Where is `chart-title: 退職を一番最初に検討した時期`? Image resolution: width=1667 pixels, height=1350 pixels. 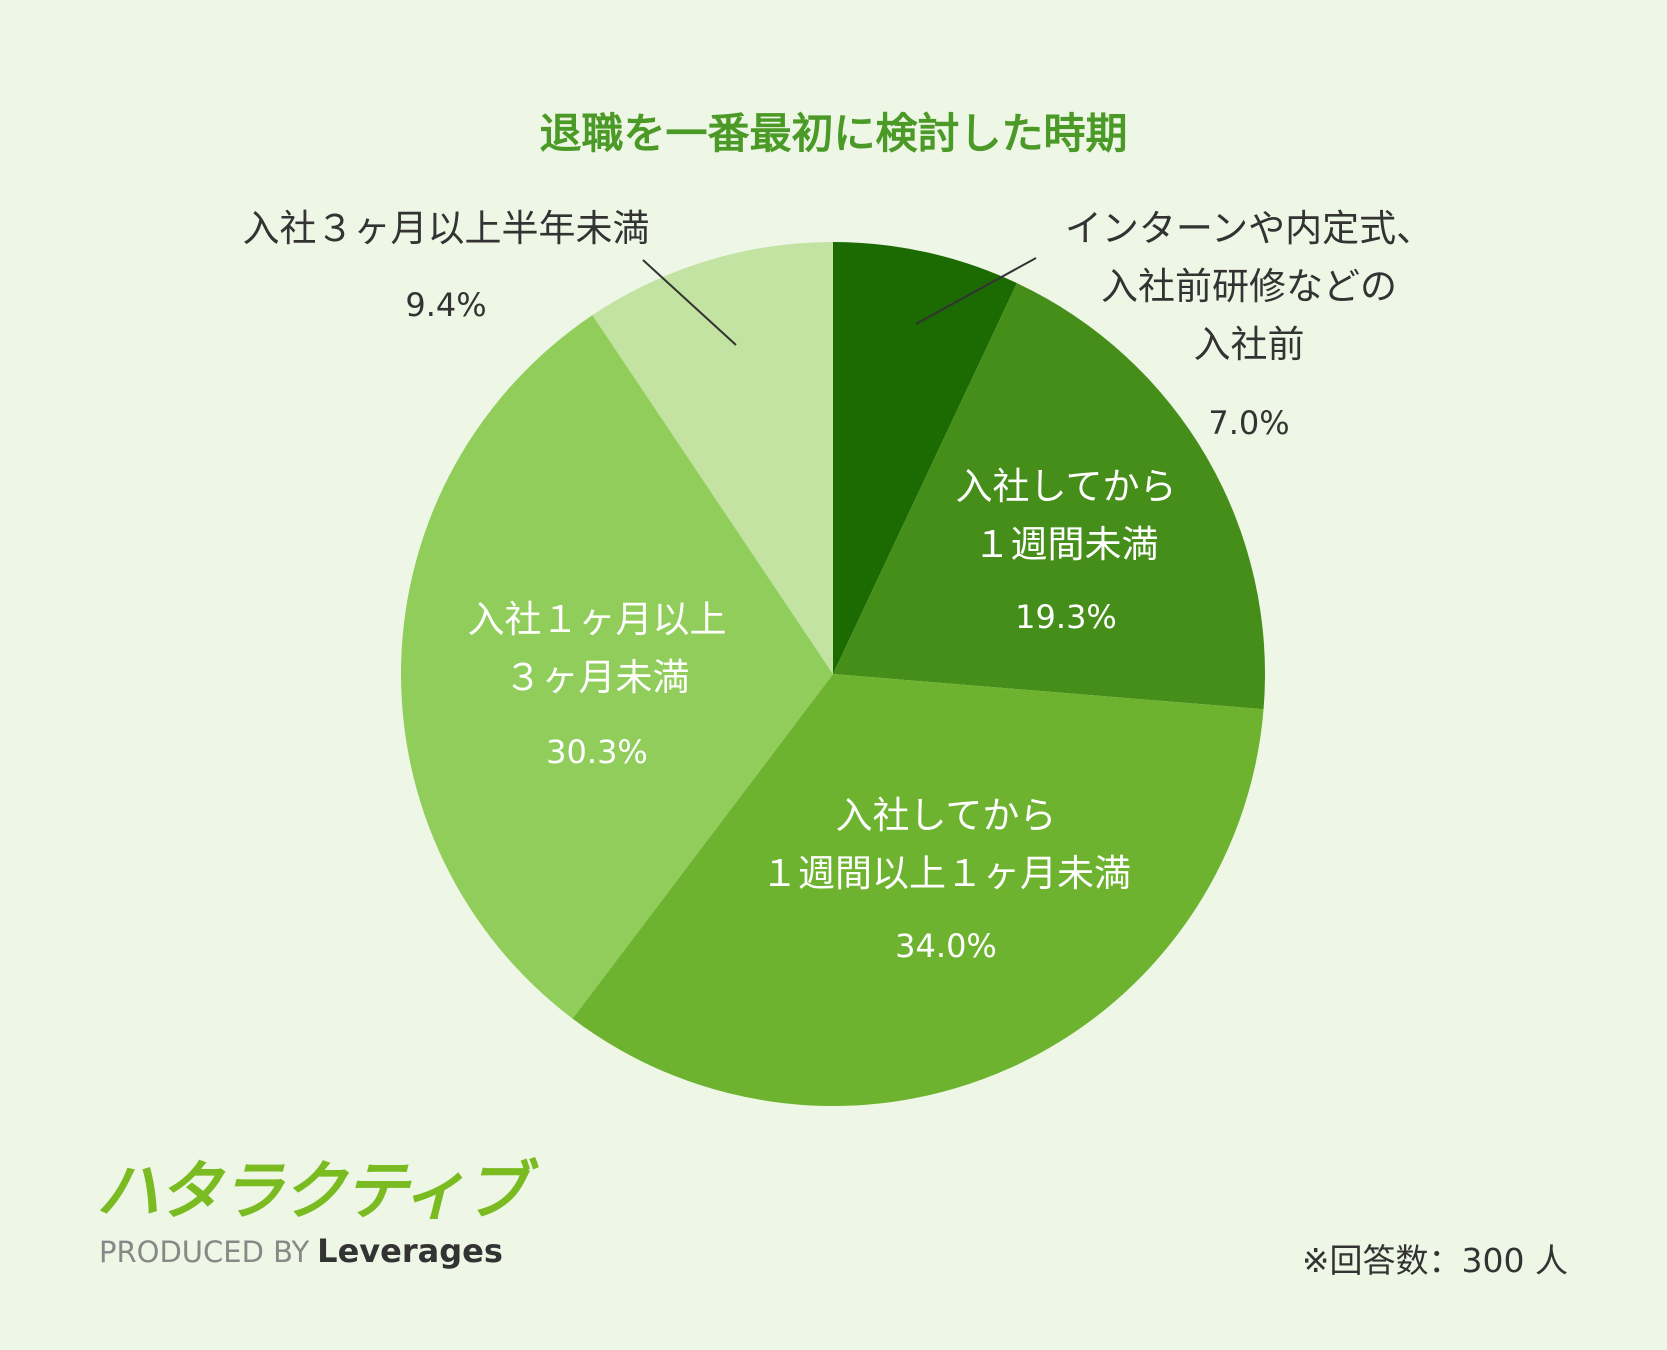 chart-title: 退職を一番最初に検討した時期 is located at coordinates (833, 133).